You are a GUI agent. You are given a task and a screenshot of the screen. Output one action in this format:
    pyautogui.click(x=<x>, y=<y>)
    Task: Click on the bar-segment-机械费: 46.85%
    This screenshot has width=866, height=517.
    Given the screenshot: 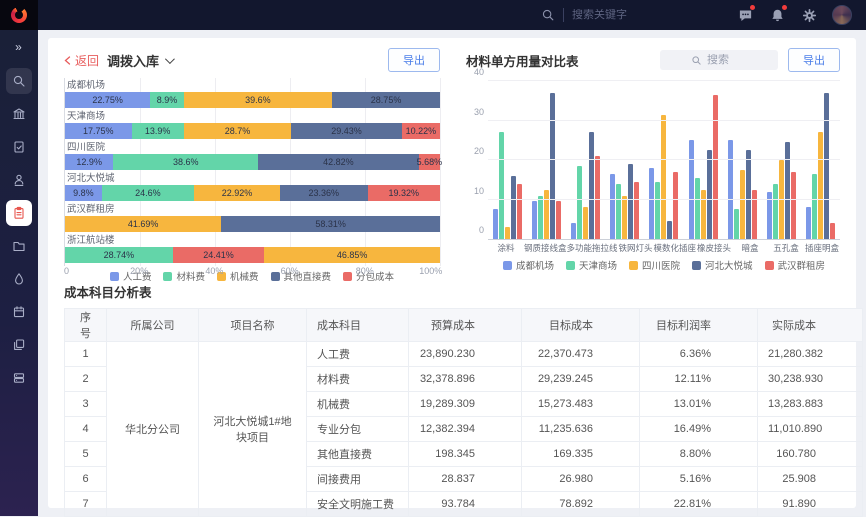 What is the action you would take?
    pyautogui.click(x=352, y=255)
    